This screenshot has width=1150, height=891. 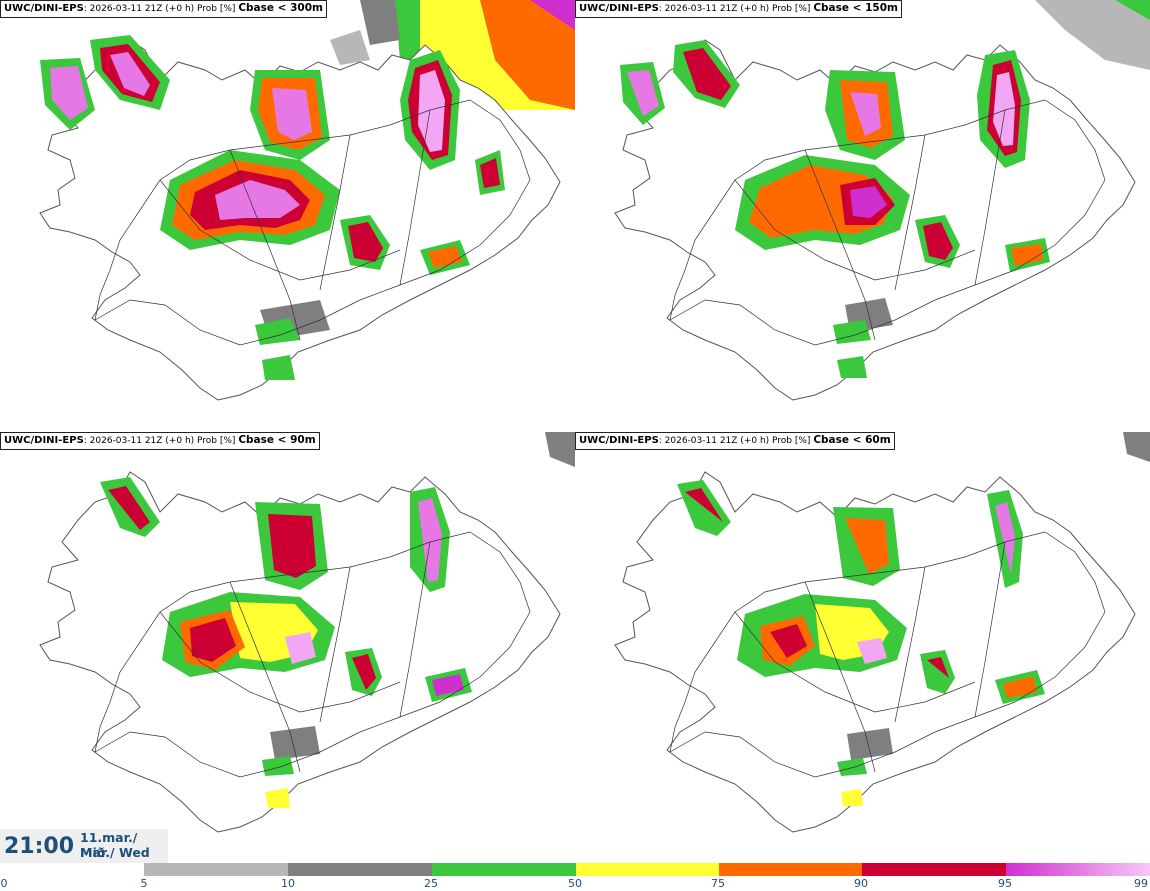 What do you see at coordinates (861, 883) in the screenshot?
I see `colorbar-tick: 90` at bounding box center [861, 883].